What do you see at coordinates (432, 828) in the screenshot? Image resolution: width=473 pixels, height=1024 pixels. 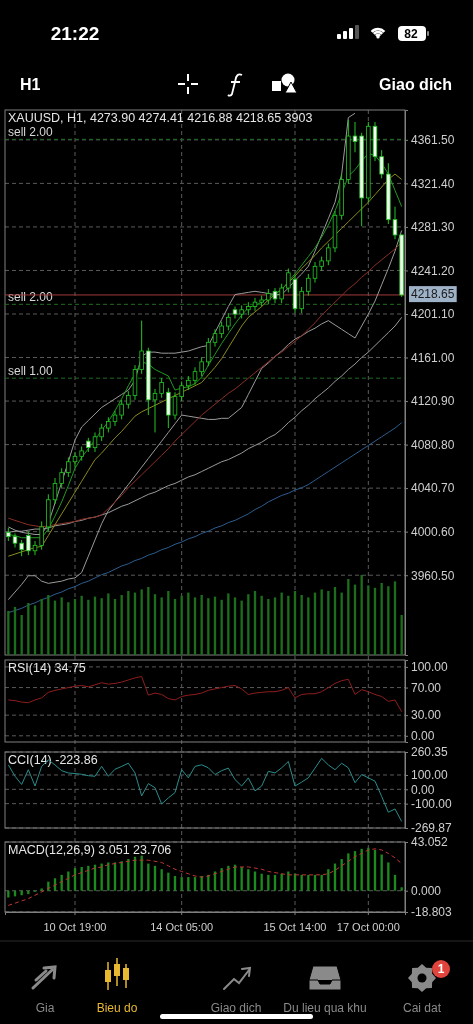 I see `y-tick-label: -269.87` at bounding box center [432, 828].